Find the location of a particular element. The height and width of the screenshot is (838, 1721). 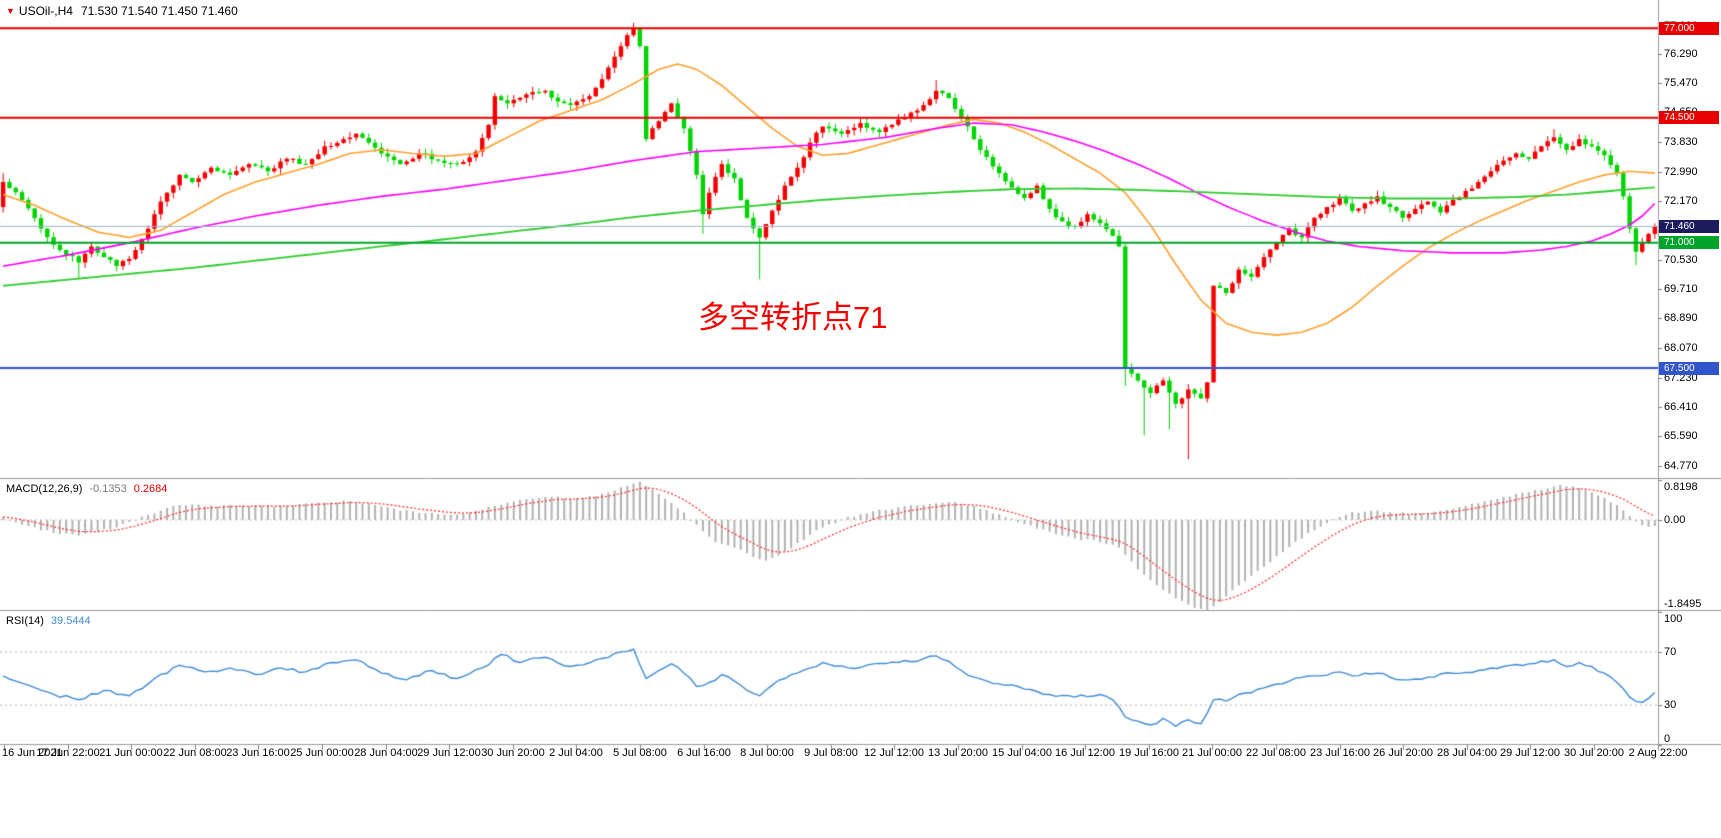

time-label: 16 Jun 2021 is located at coordinates (32, 753).